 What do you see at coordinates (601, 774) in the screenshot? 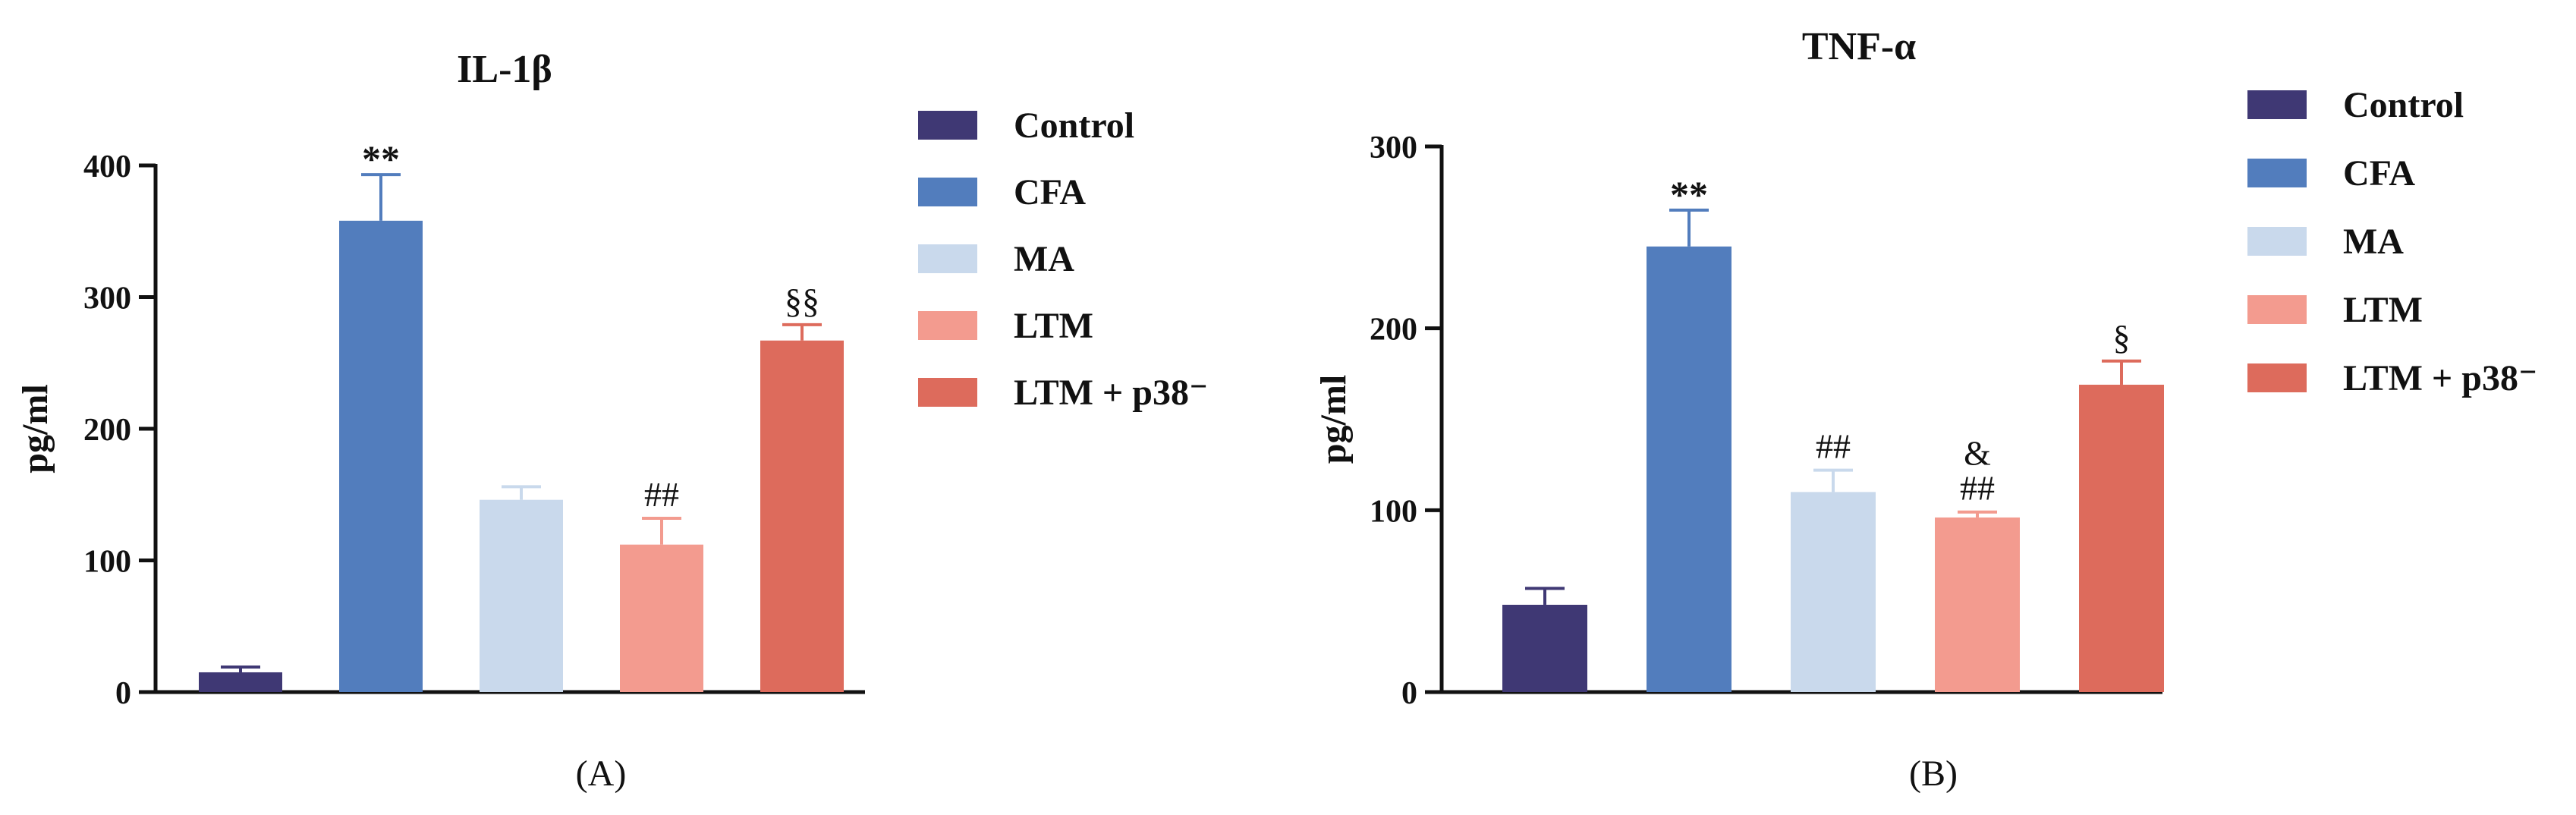
I see `panel-label: (A)` at bounding box center [601, 774].